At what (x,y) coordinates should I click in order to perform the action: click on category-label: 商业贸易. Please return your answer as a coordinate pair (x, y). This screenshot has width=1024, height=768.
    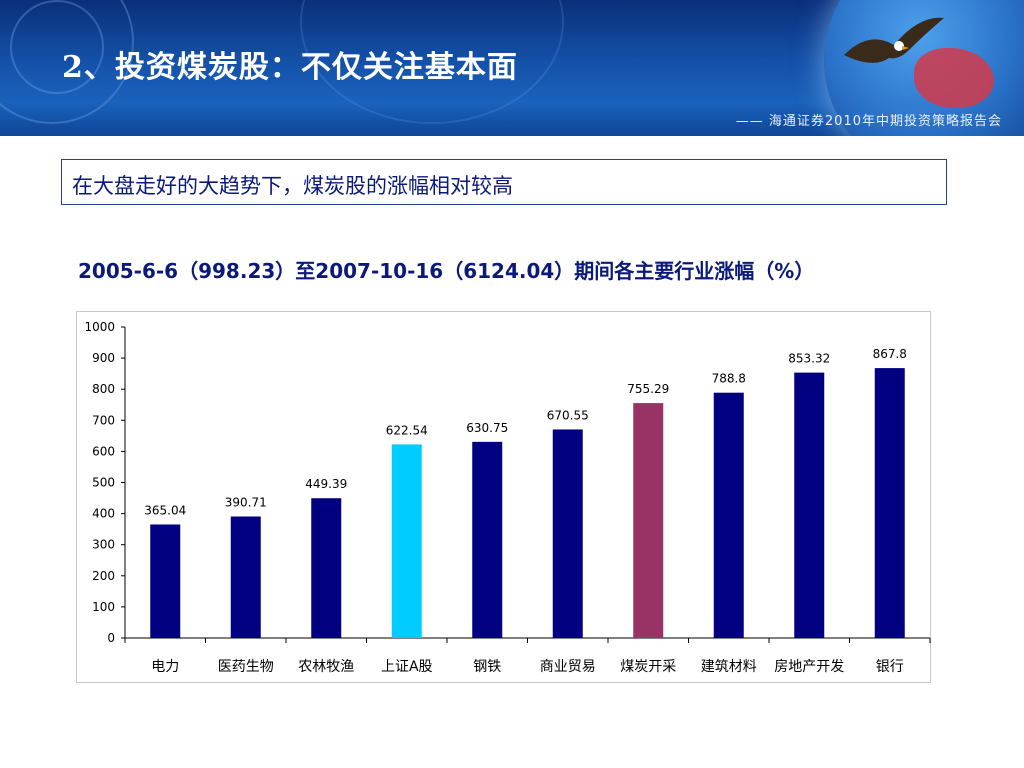
    Looking at the image, I should click on (568, 667).